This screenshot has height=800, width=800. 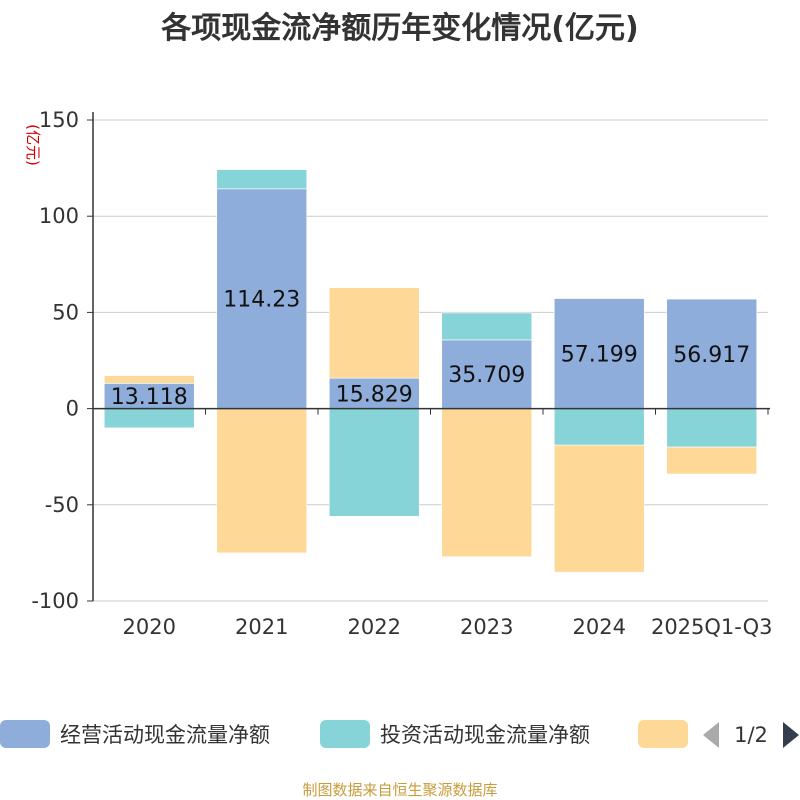 I want to click on legend-label: 经营活动现金流量净额, so click(x=165, y=735).